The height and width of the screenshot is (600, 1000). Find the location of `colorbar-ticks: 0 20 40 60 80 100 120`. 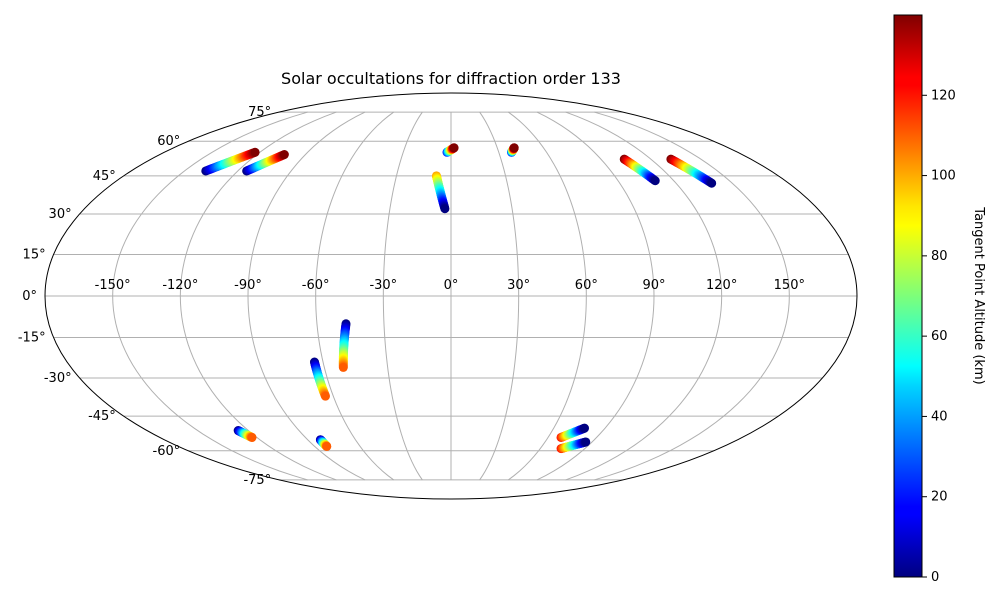

colorbar-ticks: 0 20 40 60 80 100 120 is located at coordinates (939, 336).